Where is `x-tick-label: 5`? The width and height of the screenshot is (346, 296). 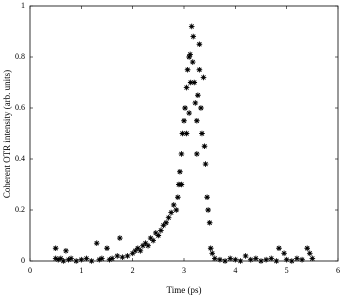
x-tick-label: 5 is located at coordinates (287, 270).